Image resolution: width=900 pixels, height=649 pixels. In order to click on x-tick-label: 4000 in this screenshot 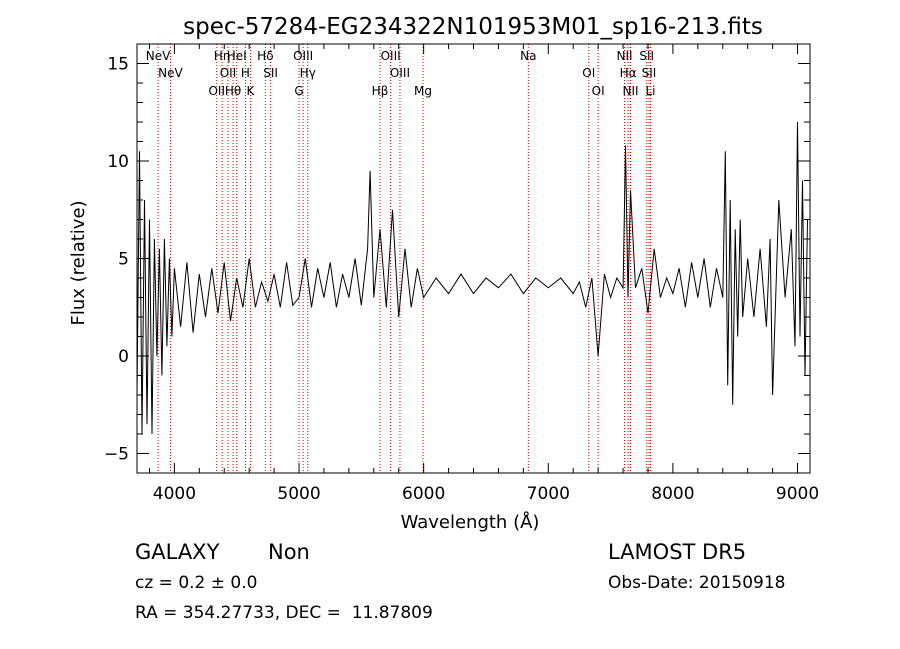, I will do `click(174, 494)`.